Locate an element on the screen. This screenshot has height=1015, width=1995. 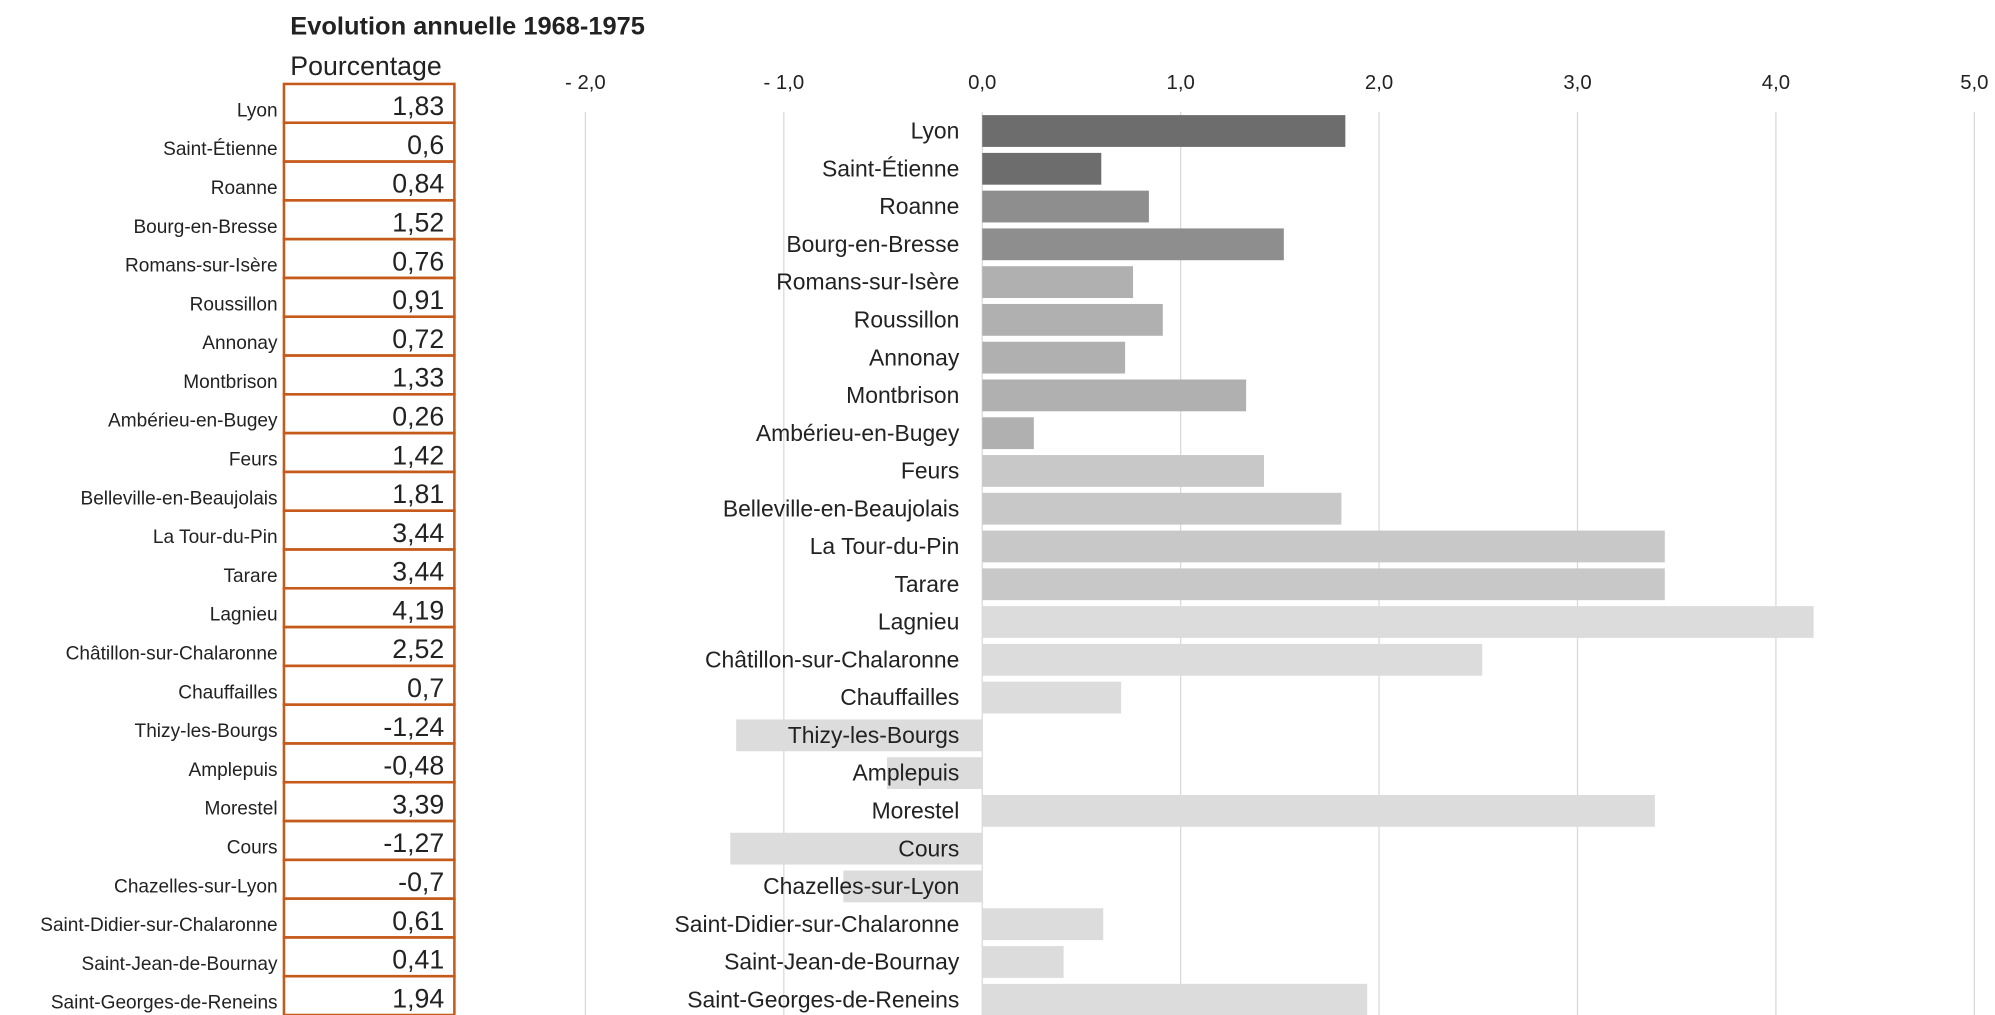
table-value: 1,52 is located at coordinates (418, 222).